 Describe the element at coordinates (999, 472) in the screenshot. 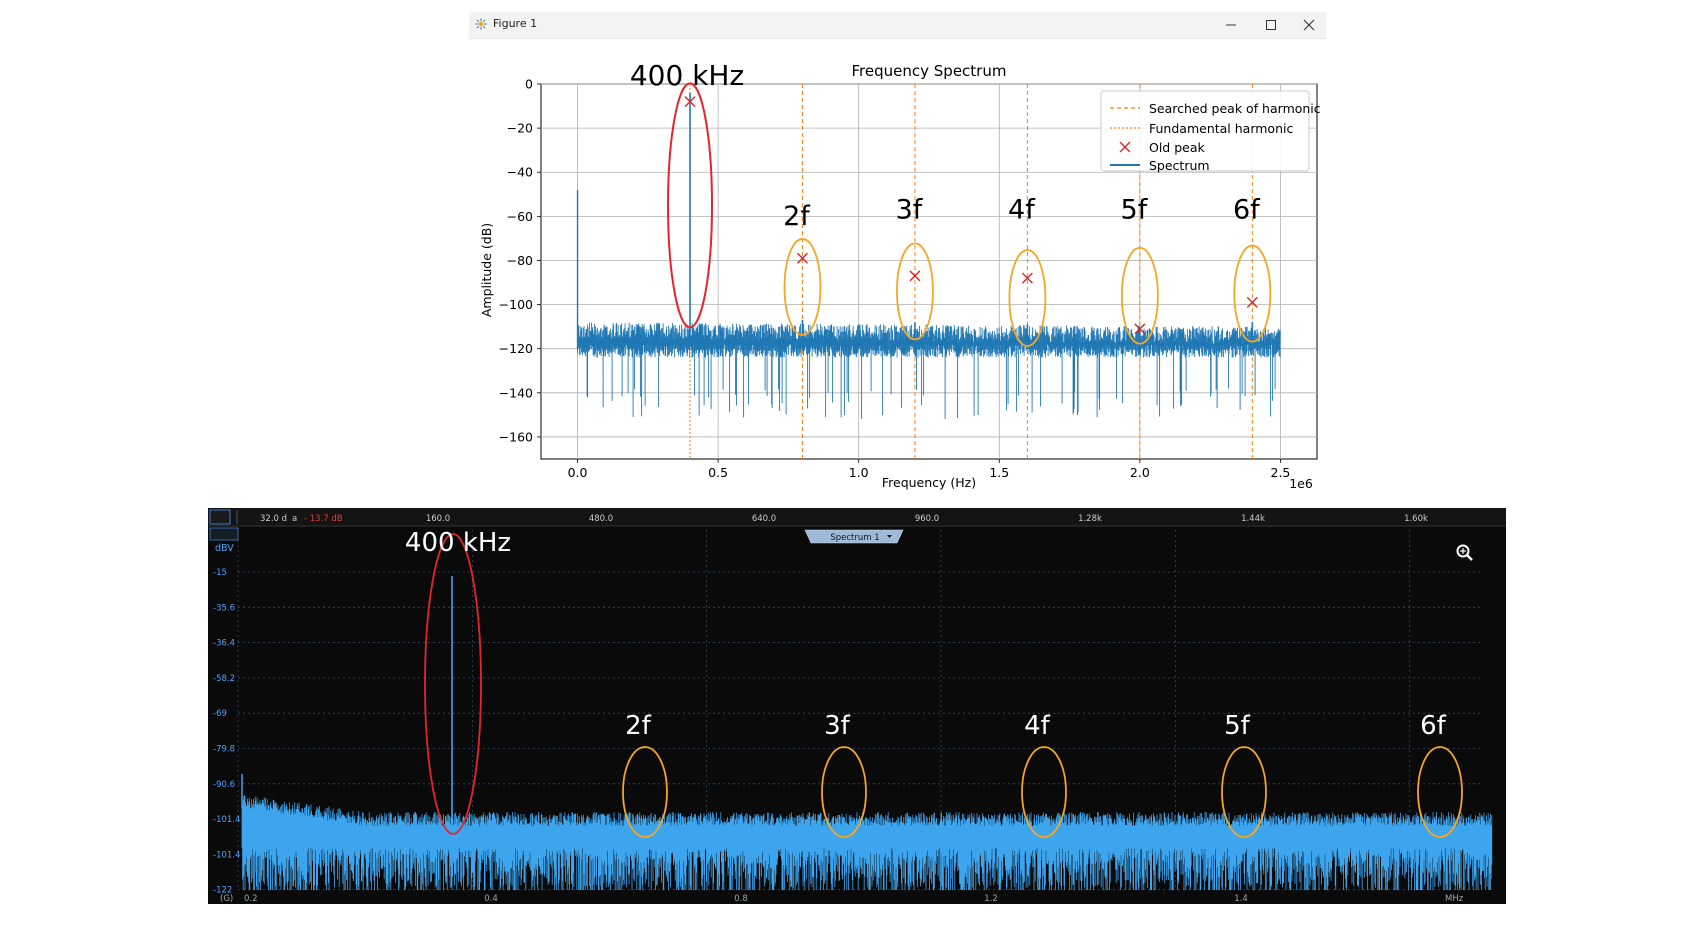

I see `x-tick-label: 1.5` at that location.